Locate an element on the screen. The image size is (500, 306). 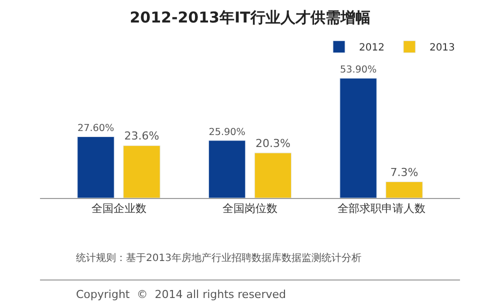
x-tick-label: 全国岗位数 is located at coordinates (250, 209).